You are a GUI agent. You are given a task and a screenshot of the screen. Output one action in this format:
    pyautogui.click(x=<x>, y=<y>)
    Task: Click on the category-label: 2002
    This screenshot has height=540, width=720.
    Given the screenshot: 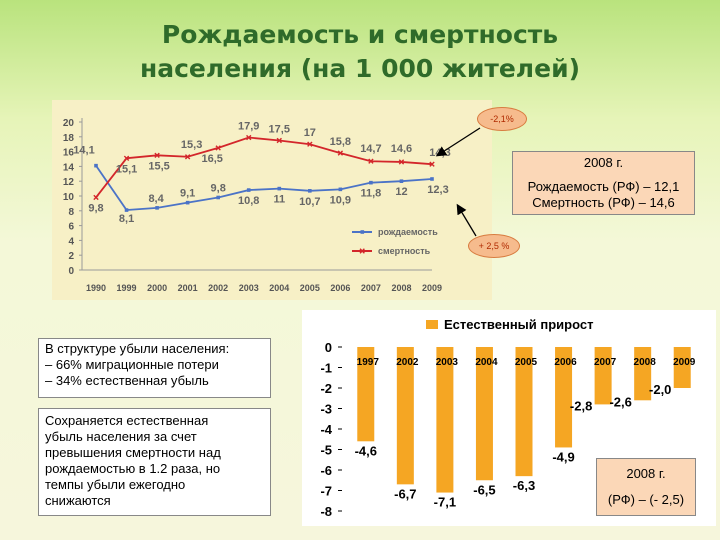 What is the action you would take?
    pyautogui.click(x=407, y=362)
    